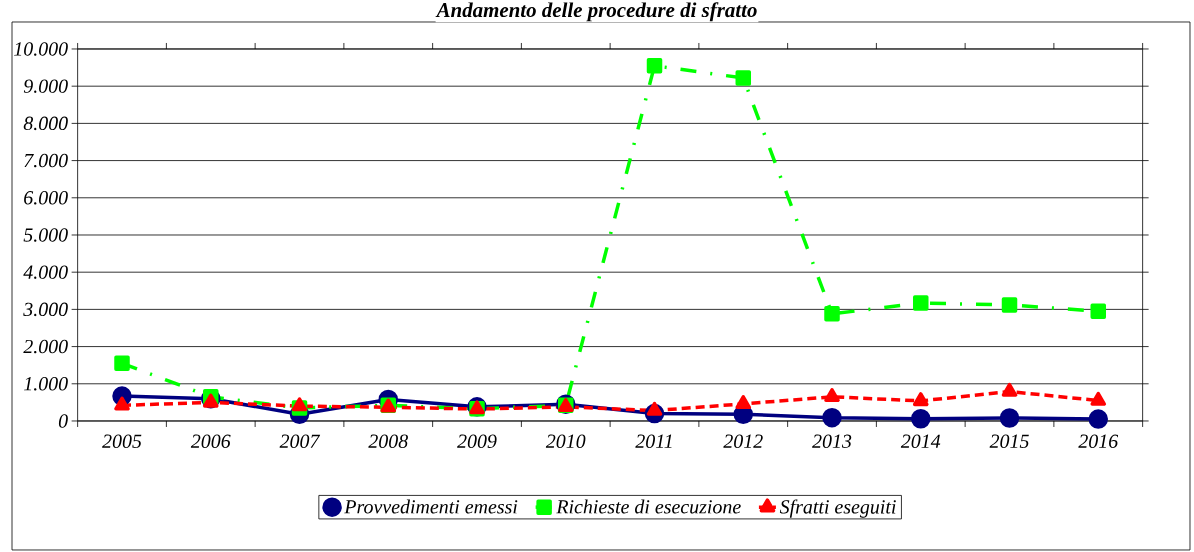 The image size is (1194, 552). What do you see at coordinates (832, 441) in the screenshot?
I see `x-tick-label: 2013` at bounding box center [832, 441].